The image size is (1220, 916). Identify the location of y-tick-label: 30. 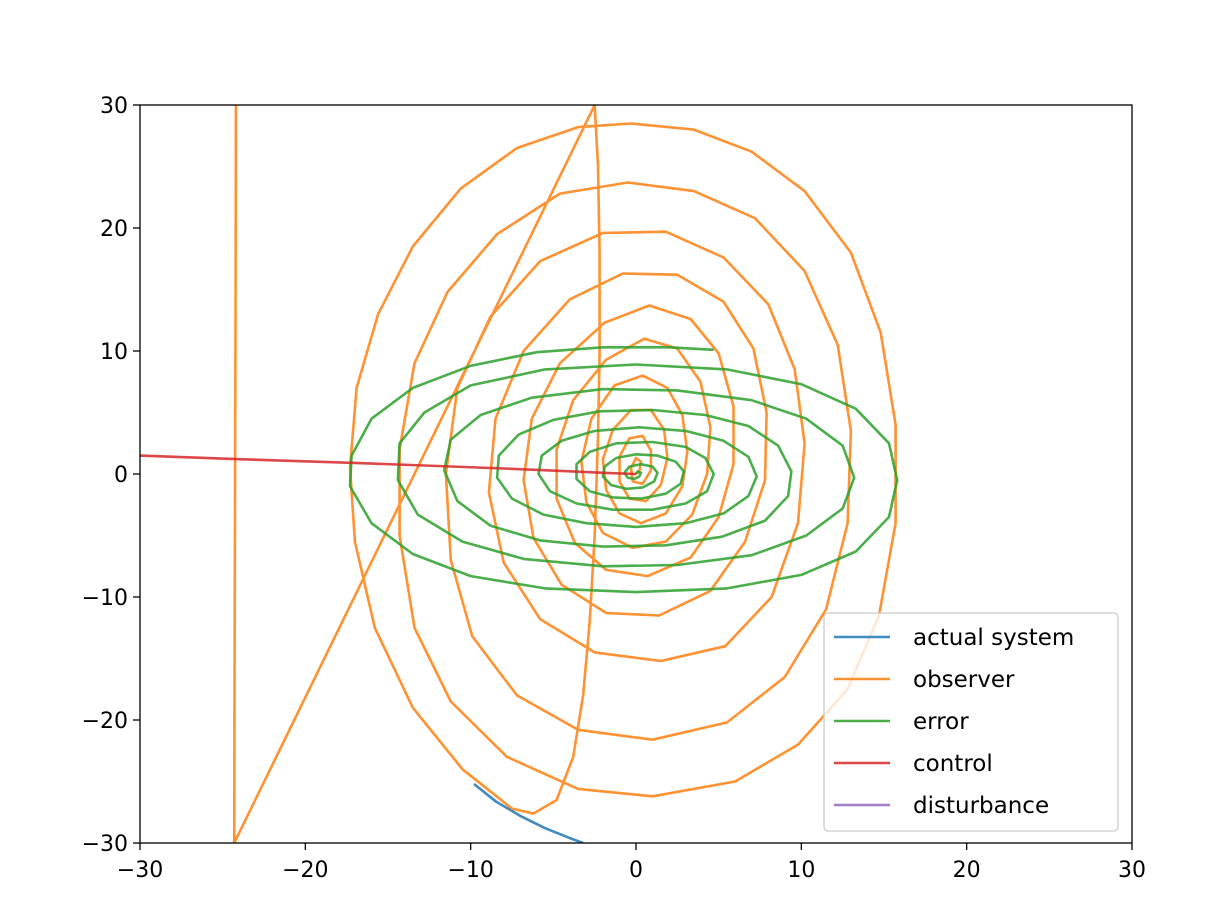
(114, 106).